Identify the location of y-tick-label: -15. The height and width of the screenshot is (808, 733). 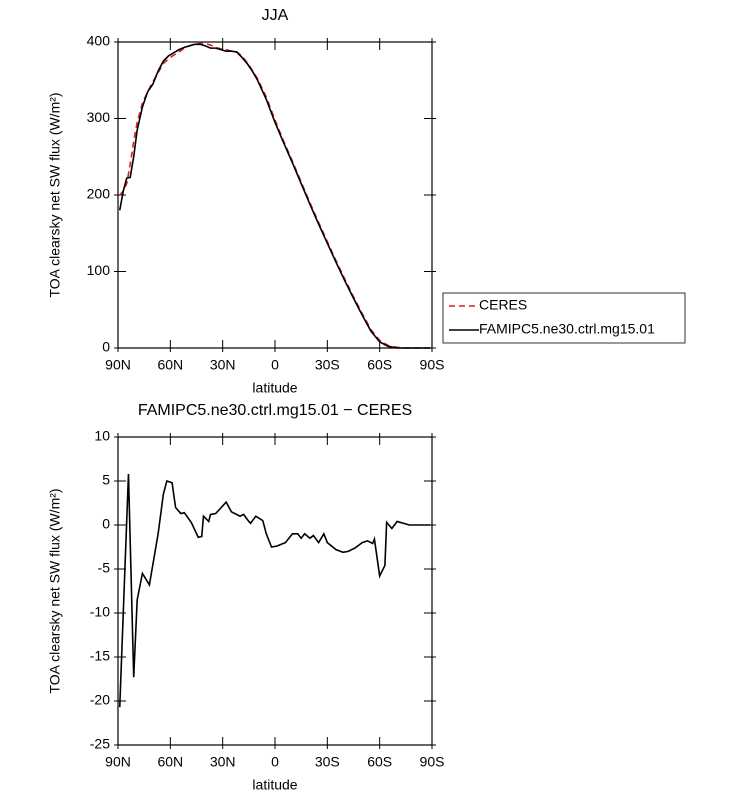
(100, 656).